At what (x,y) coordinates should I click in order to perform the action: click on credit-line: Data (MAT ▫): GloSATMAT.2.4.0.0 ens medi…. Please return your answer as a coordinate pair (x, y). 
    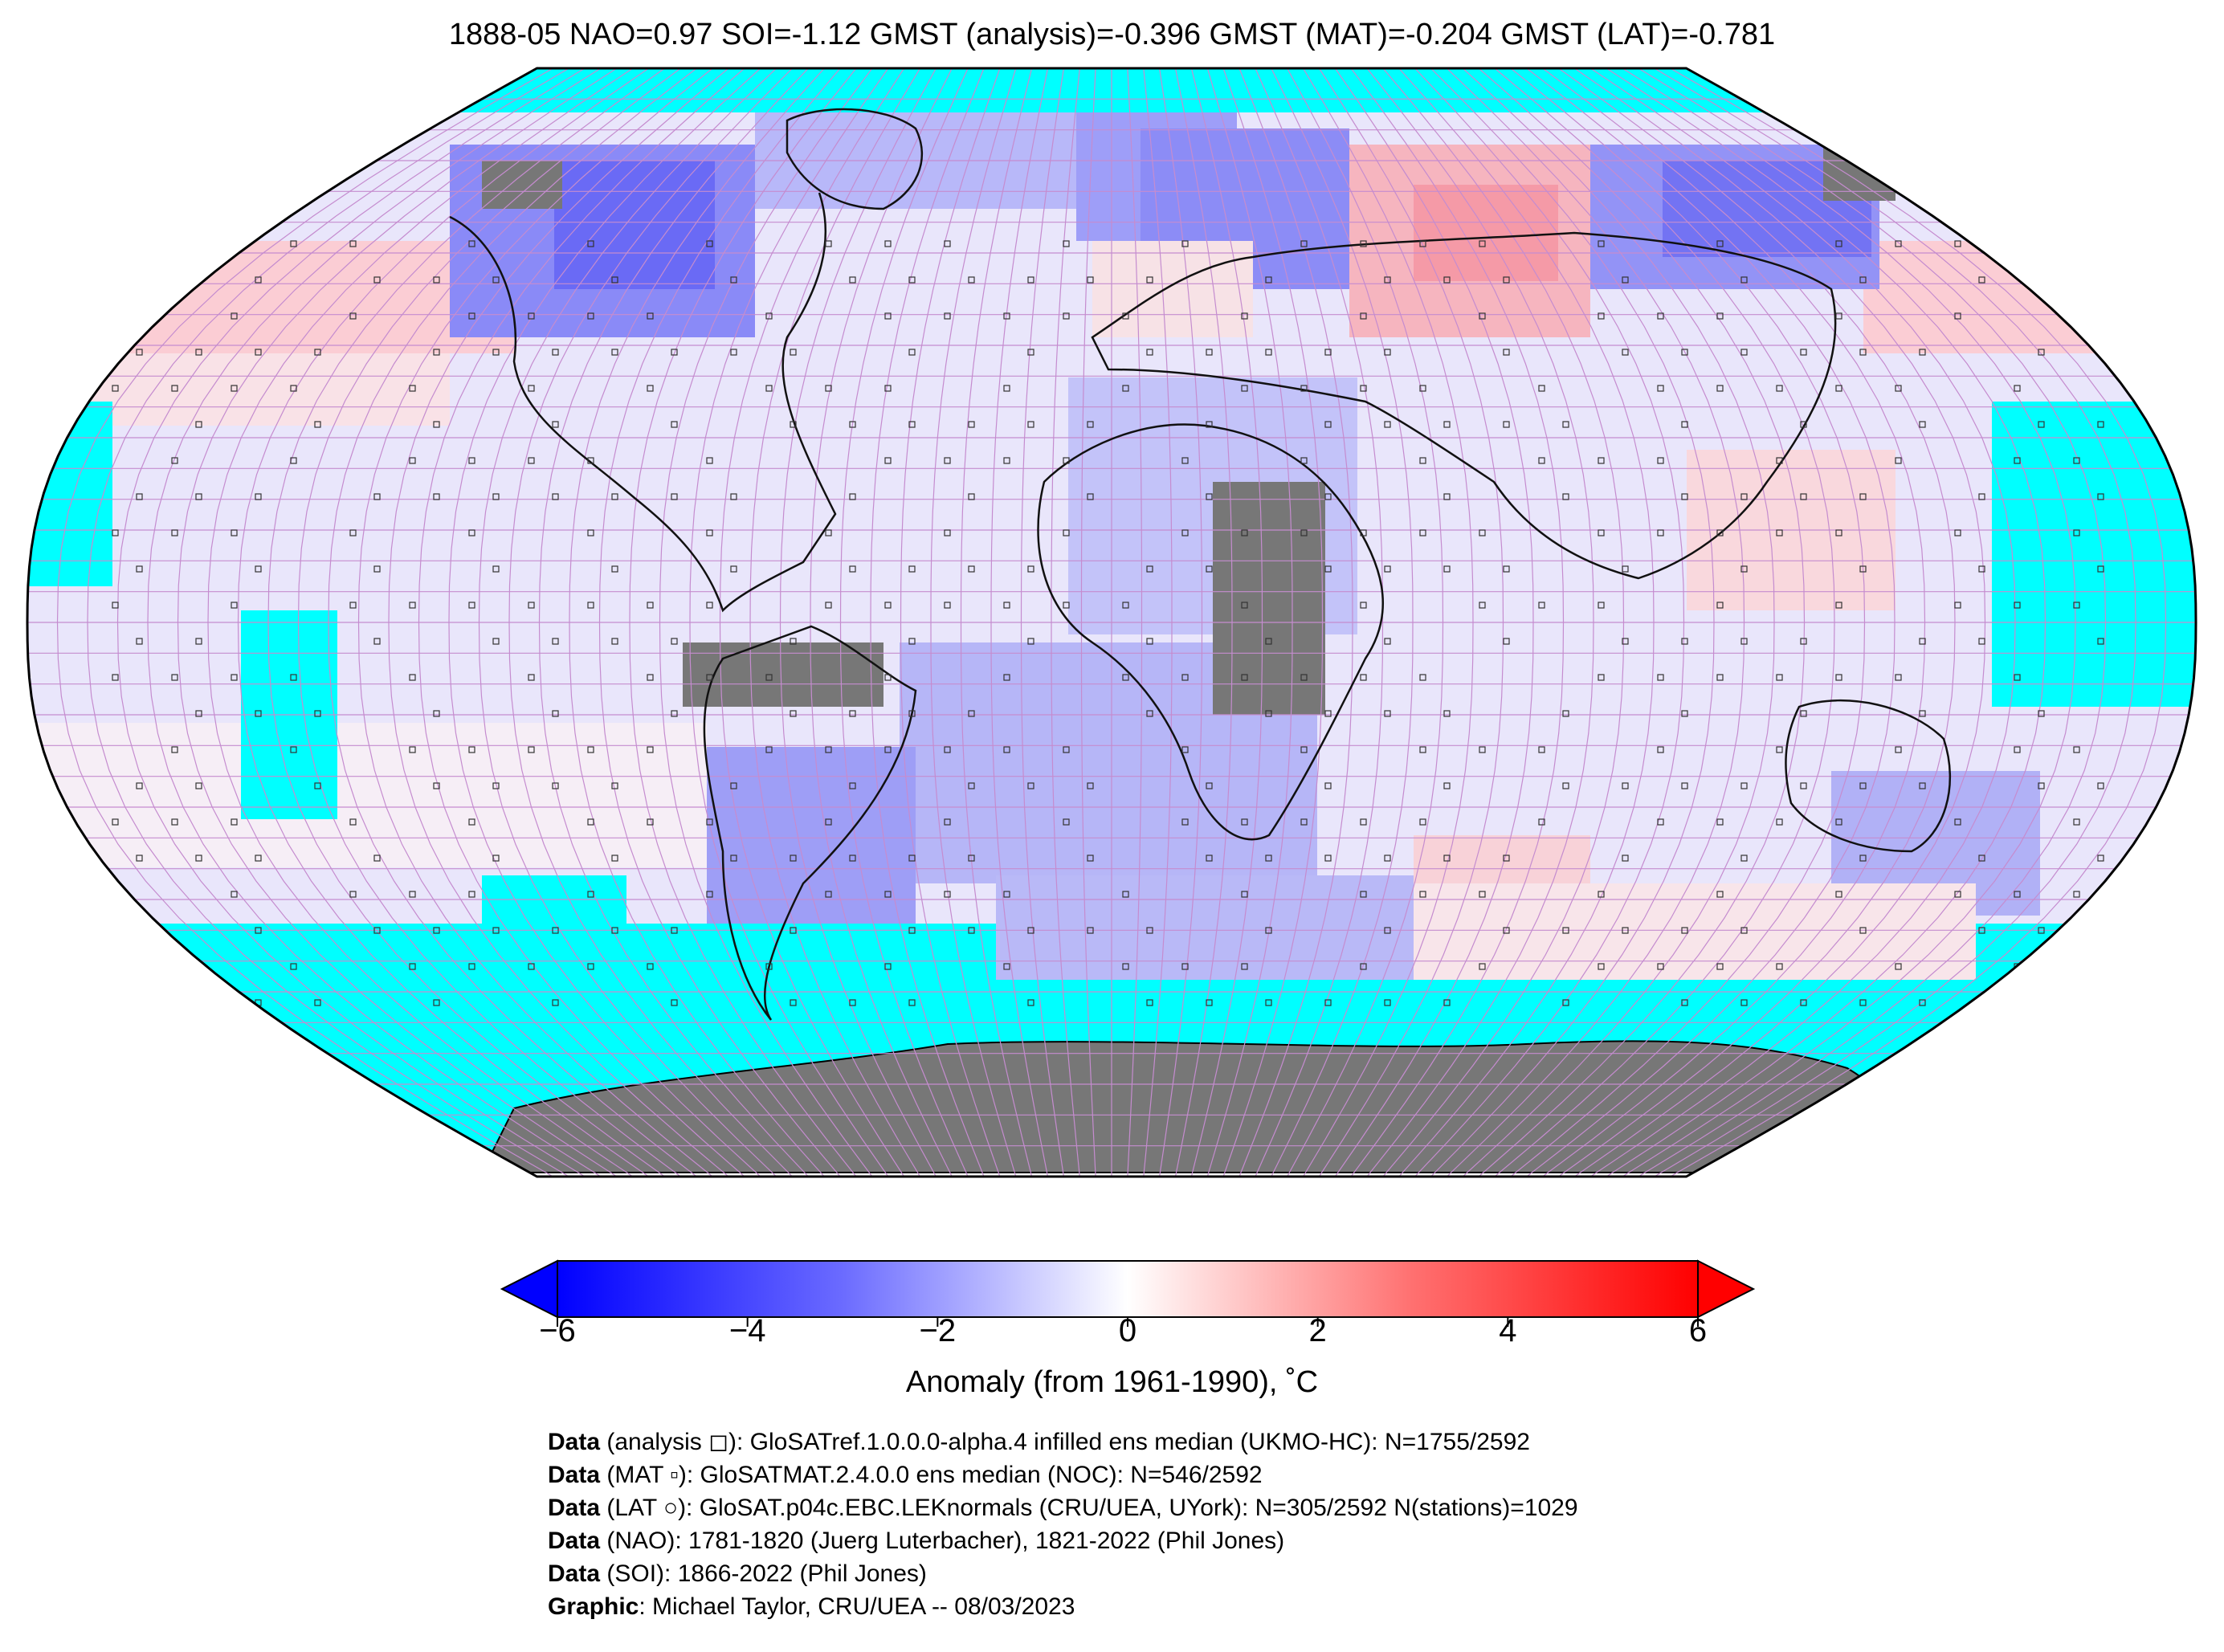
    Looking at the image, I should click on (1063, 1474).